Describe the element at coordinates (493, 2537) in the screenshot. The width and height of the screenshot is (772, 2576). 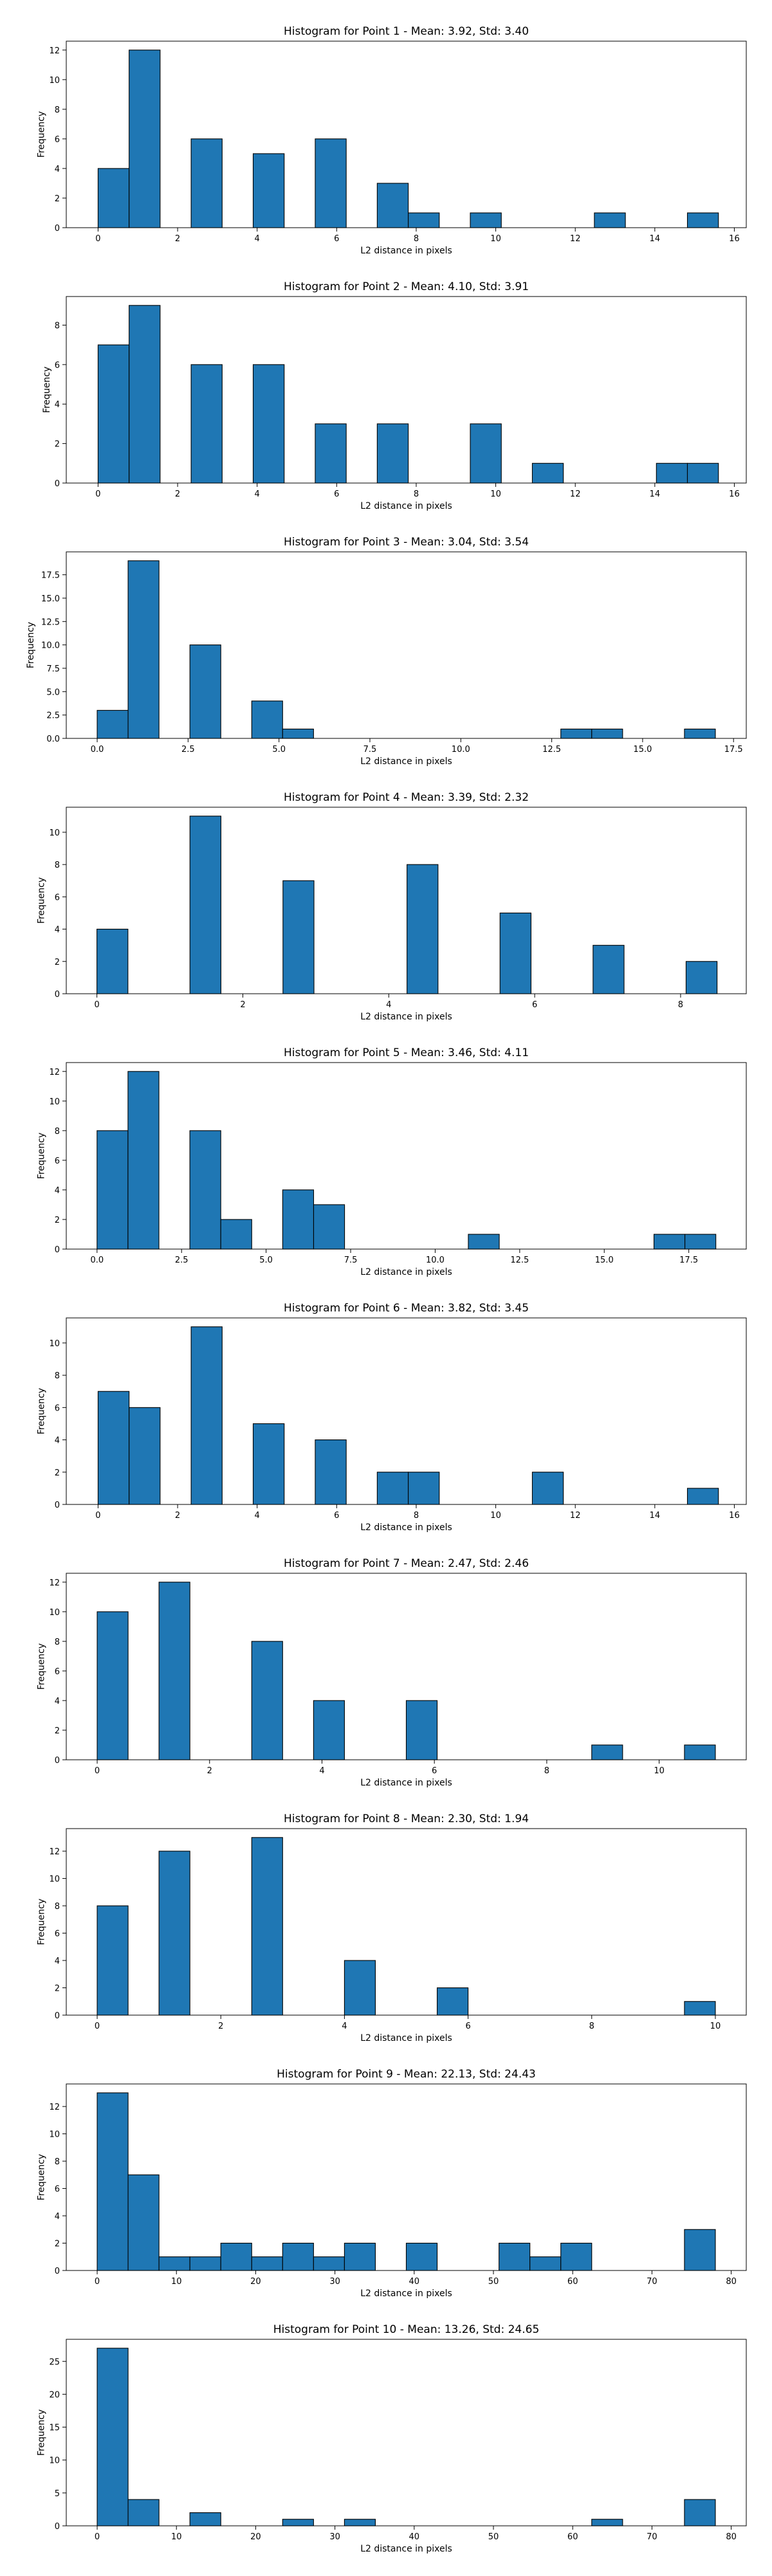
I see `x-tick-label: 50` at that location.